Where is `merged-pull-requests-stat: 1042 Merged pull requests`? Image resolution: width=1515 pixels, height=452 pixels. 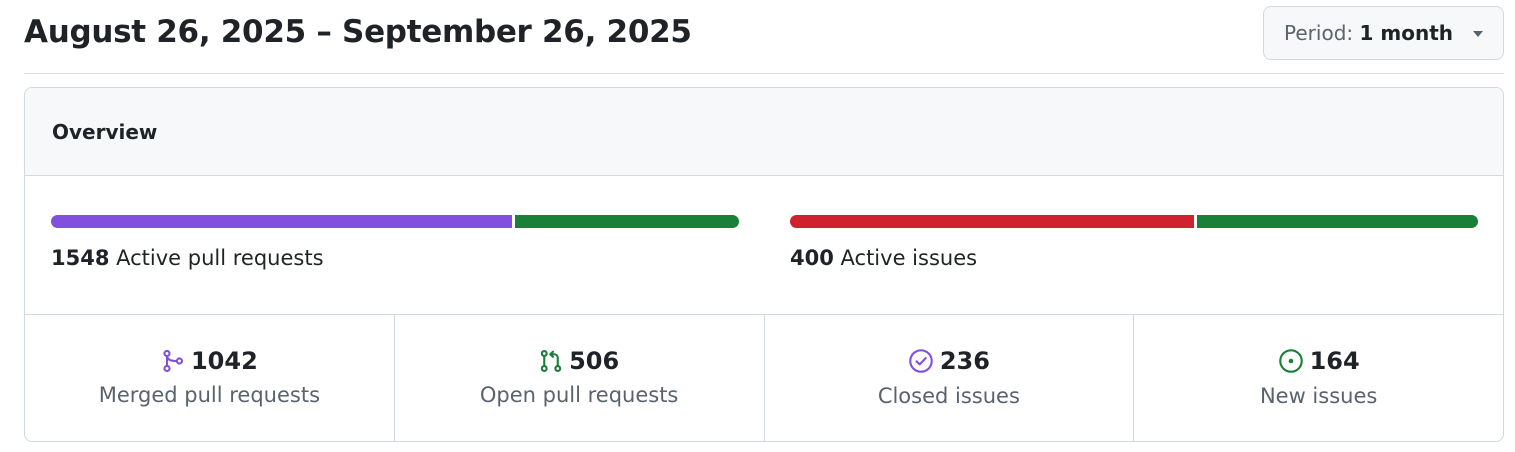
merged-pull-requests-stat: 1042 Merged pull requests is located at coordinates (210, 378).